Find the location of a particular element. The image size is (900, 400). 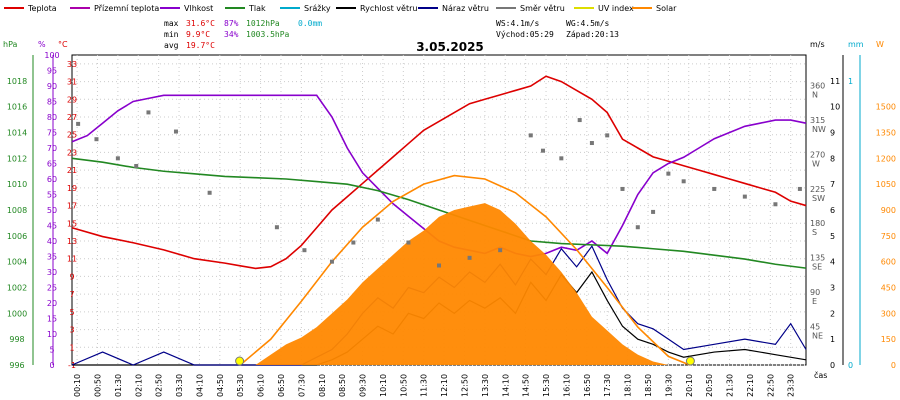

tick-label-hum: 10 is located at coordinates (52, 334).